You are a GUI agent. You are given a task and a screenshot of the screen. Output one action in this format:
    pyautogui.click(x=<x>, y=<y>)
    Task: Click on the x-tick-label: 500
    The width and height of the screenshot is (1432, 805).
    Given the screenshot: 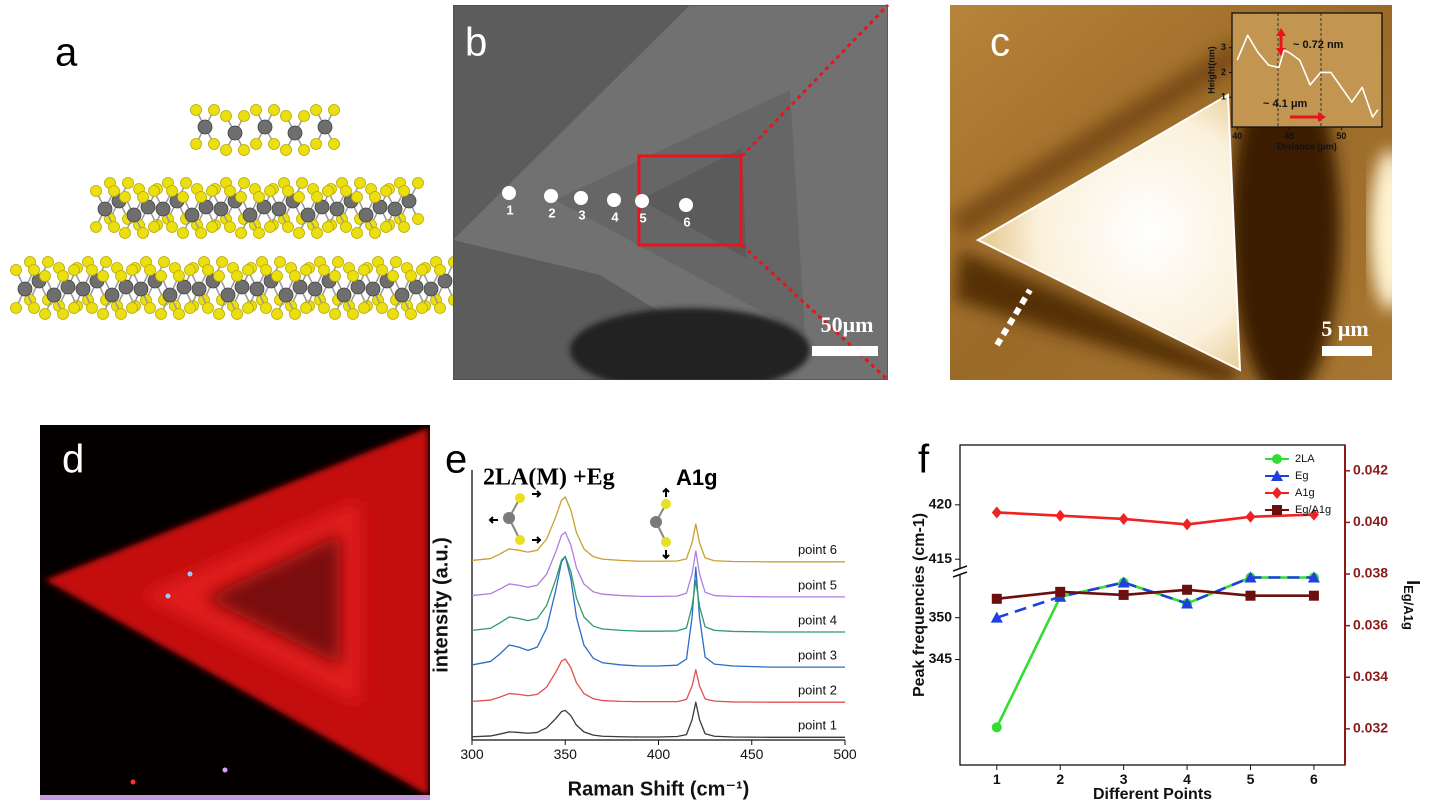 What is the action you would take?
    pyautogui.click(x=845, y=754)
    